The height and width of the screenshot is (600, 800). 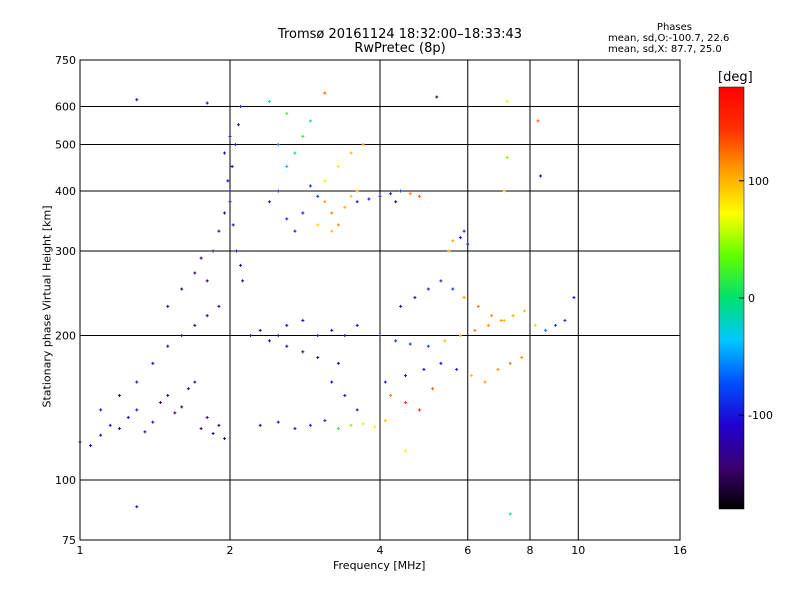 What do you see at coordinates (65, 480) in the screenshot?
I see `y-tick-label: 100` at bounding box center [65, 480].